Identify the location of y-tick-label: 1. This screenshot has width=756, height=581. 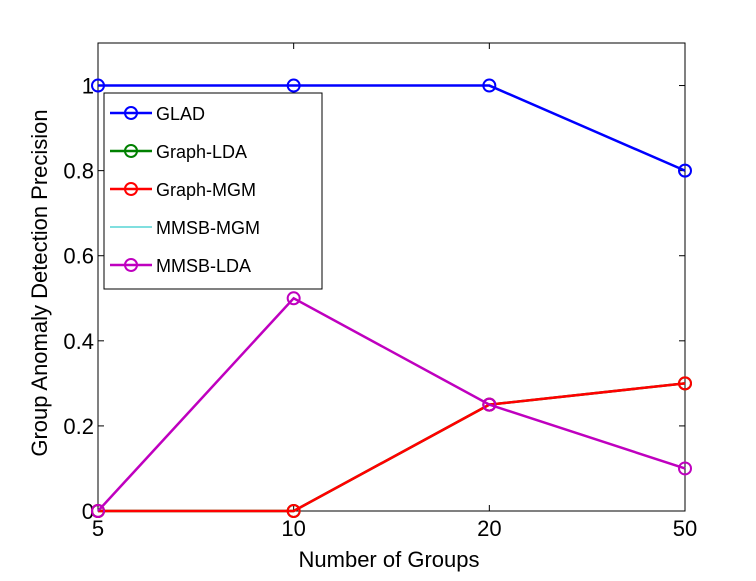
(88, 86).